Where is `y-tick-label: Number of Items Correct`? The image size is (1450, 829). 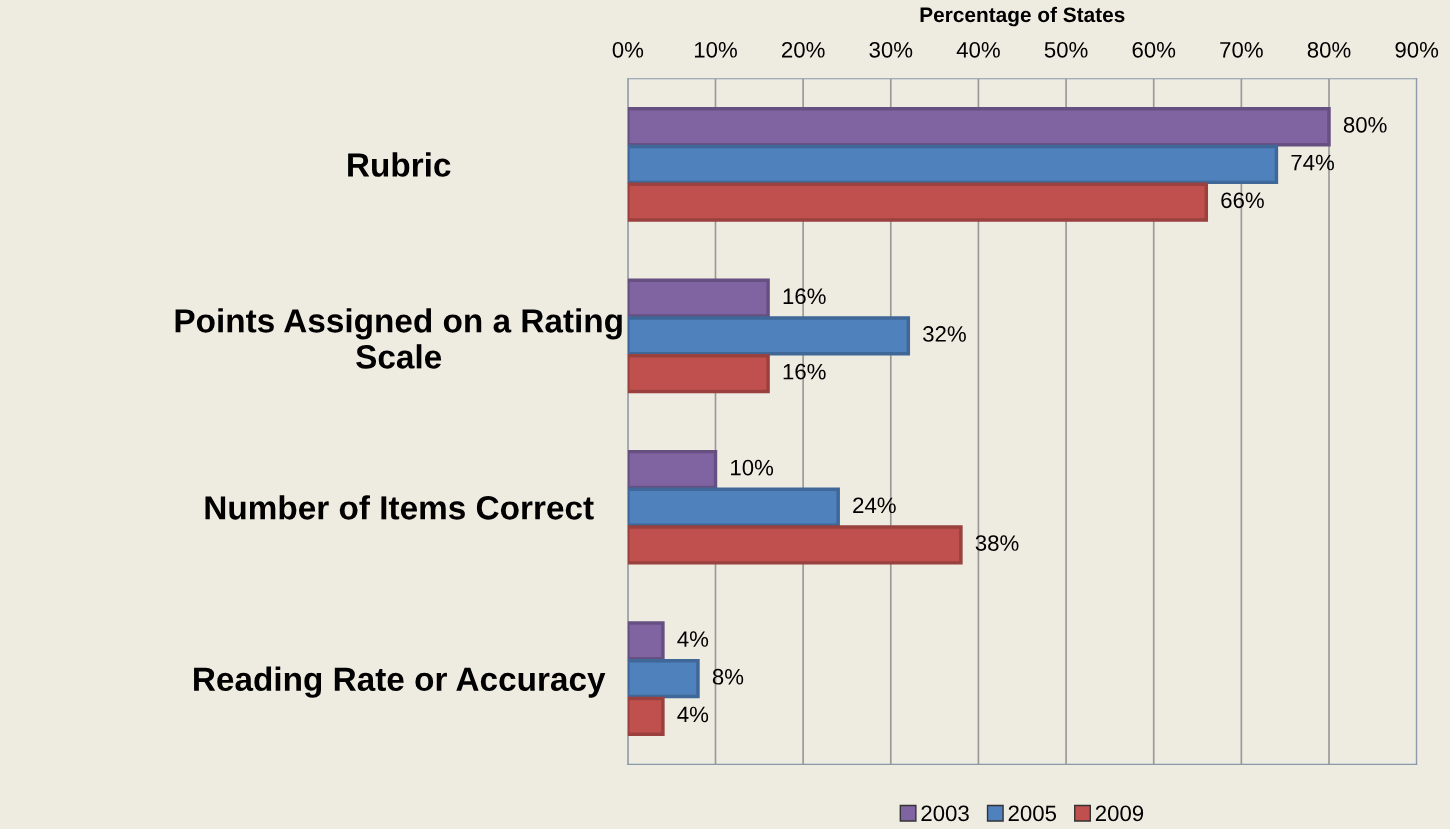
y-tick-label: Number of Items Correct is located at coordinates (399, 507).